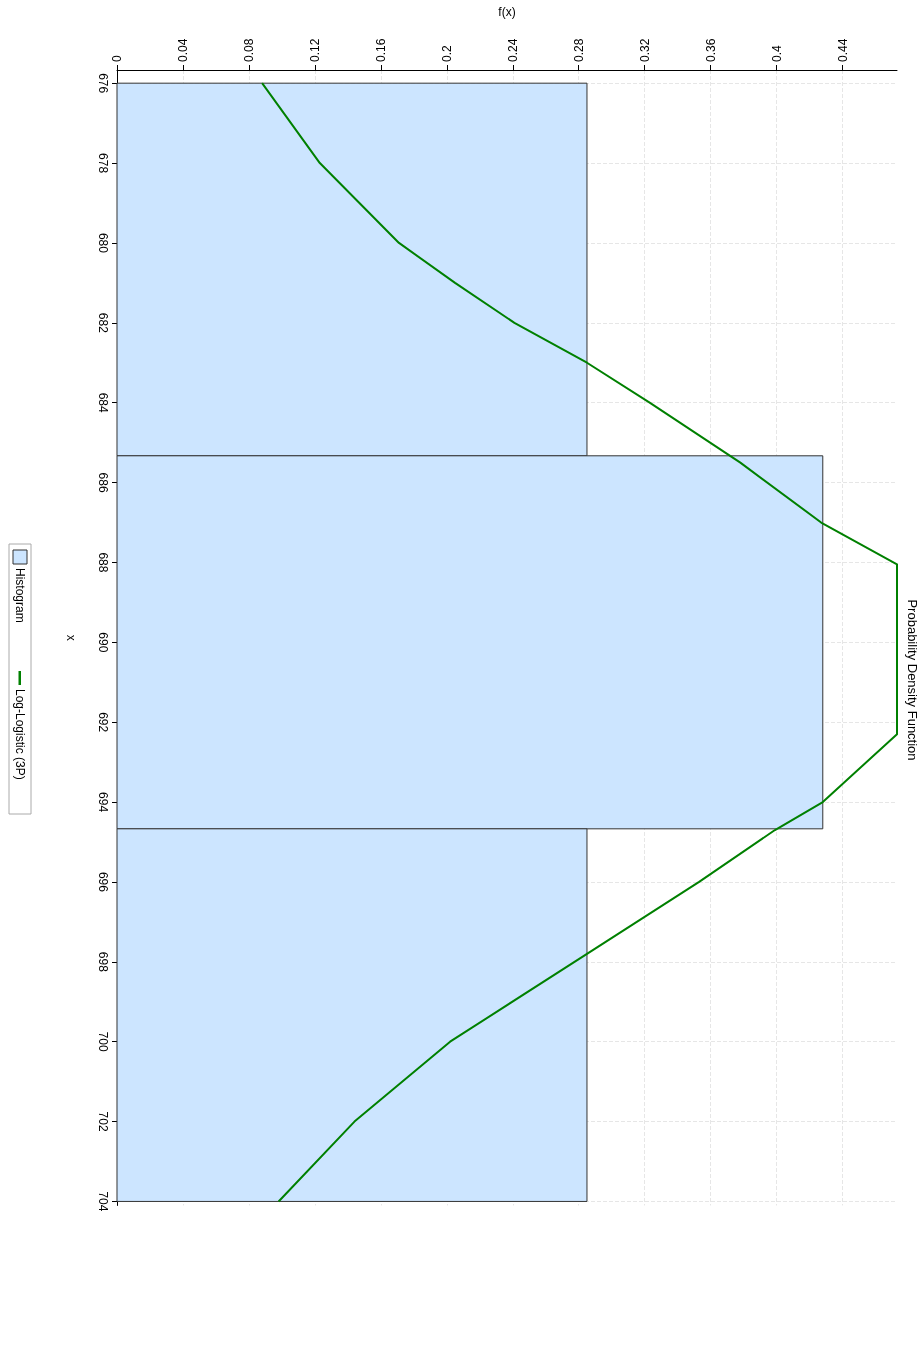 Image resolution: width=922 pixels, height=1358 pixels. I want to click on x-tick-label: 0.16, so click(380, 50).